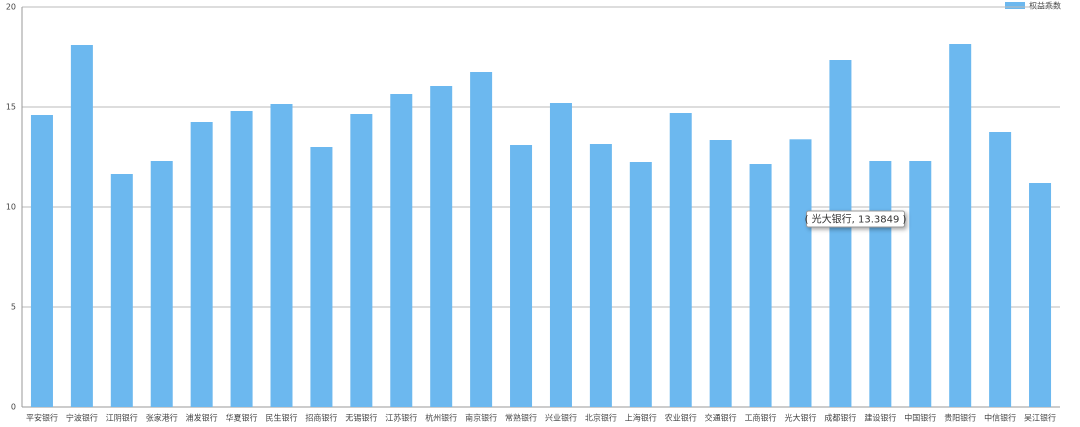 The height and width of the screenshot is (427, 1080). What do you see at coordinates (11, 7) in the screenshot?
I see `y-tick-label: 20` at bounding box center [11, 7].